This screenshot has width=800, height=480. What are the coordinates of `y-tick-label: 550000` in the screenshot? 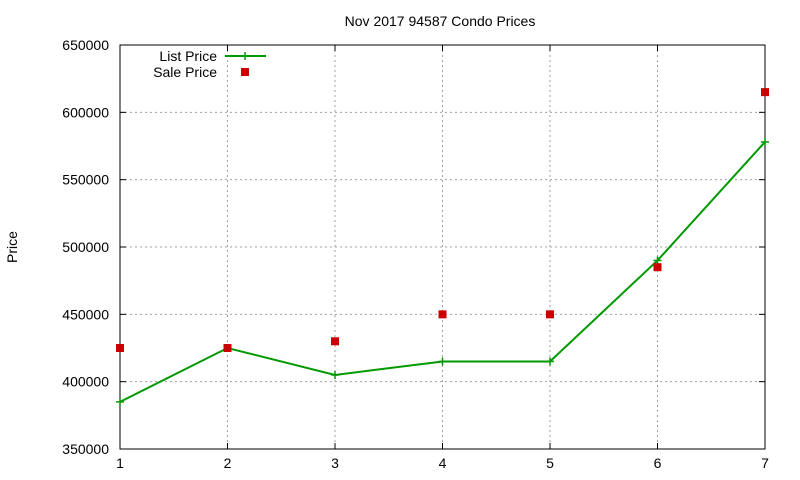 It's located at (85, 180).